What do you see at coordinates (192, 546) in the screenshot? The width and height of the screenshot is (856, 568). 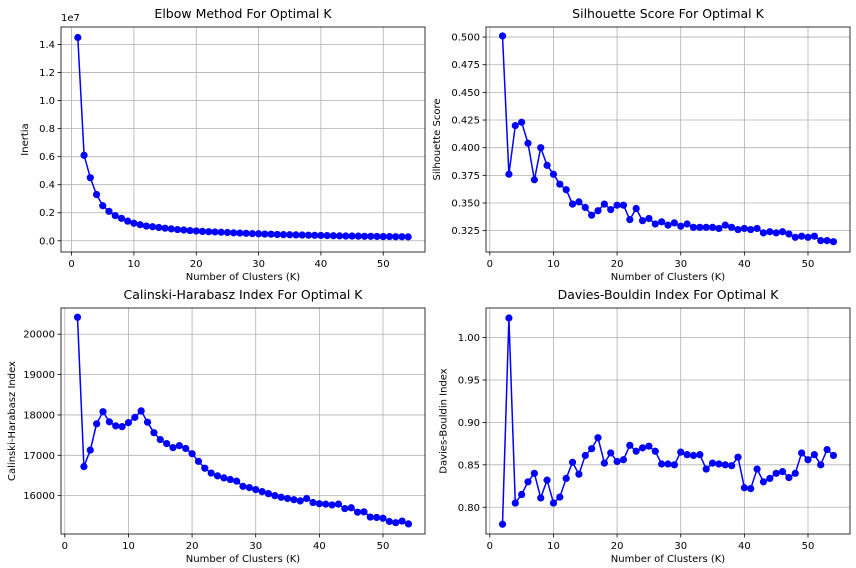 I see `x-tick-label: 20` at bounding box center [192, 546].